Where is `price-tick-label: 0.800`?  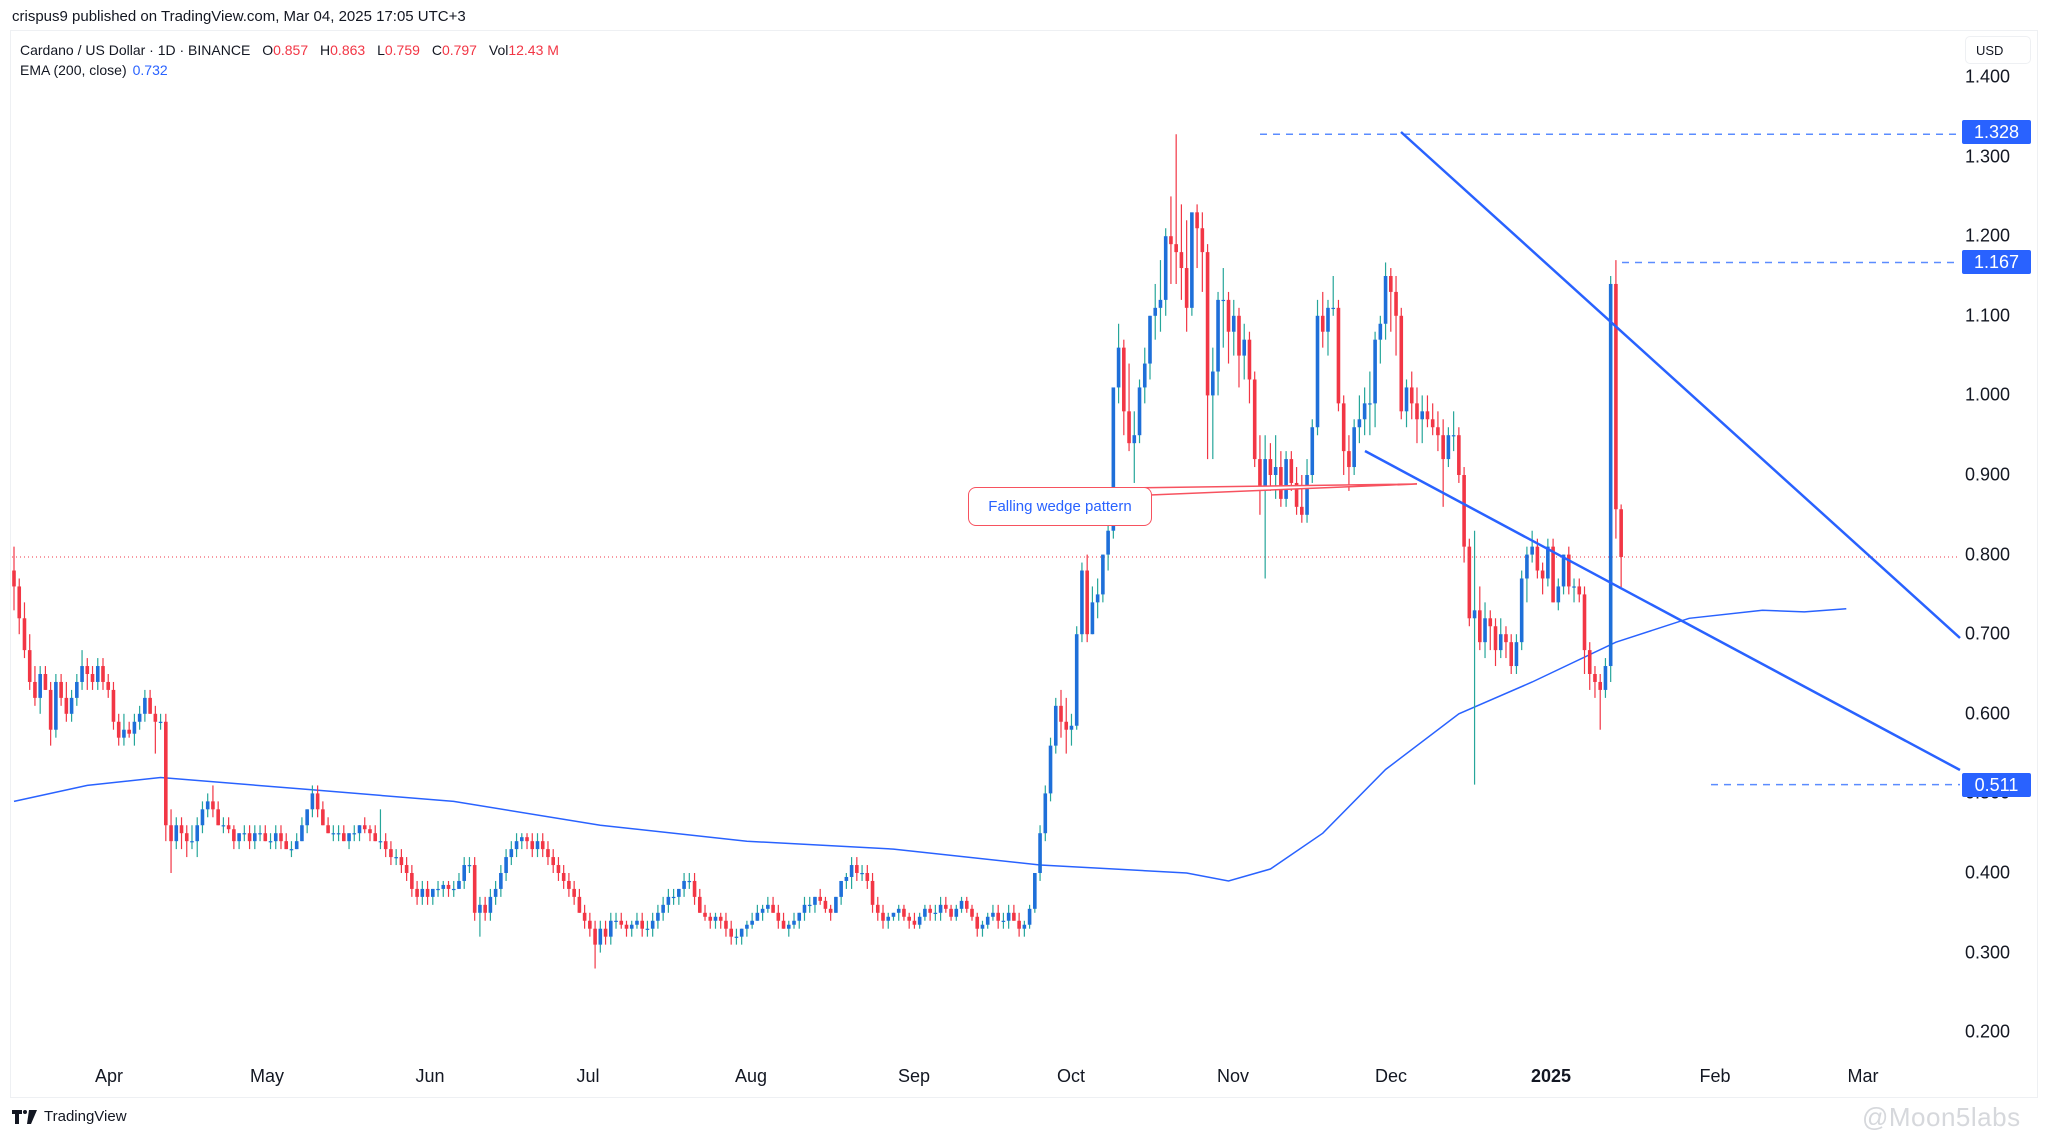
price-tick-label: 0.800 is located at coordinates (1988, 554).